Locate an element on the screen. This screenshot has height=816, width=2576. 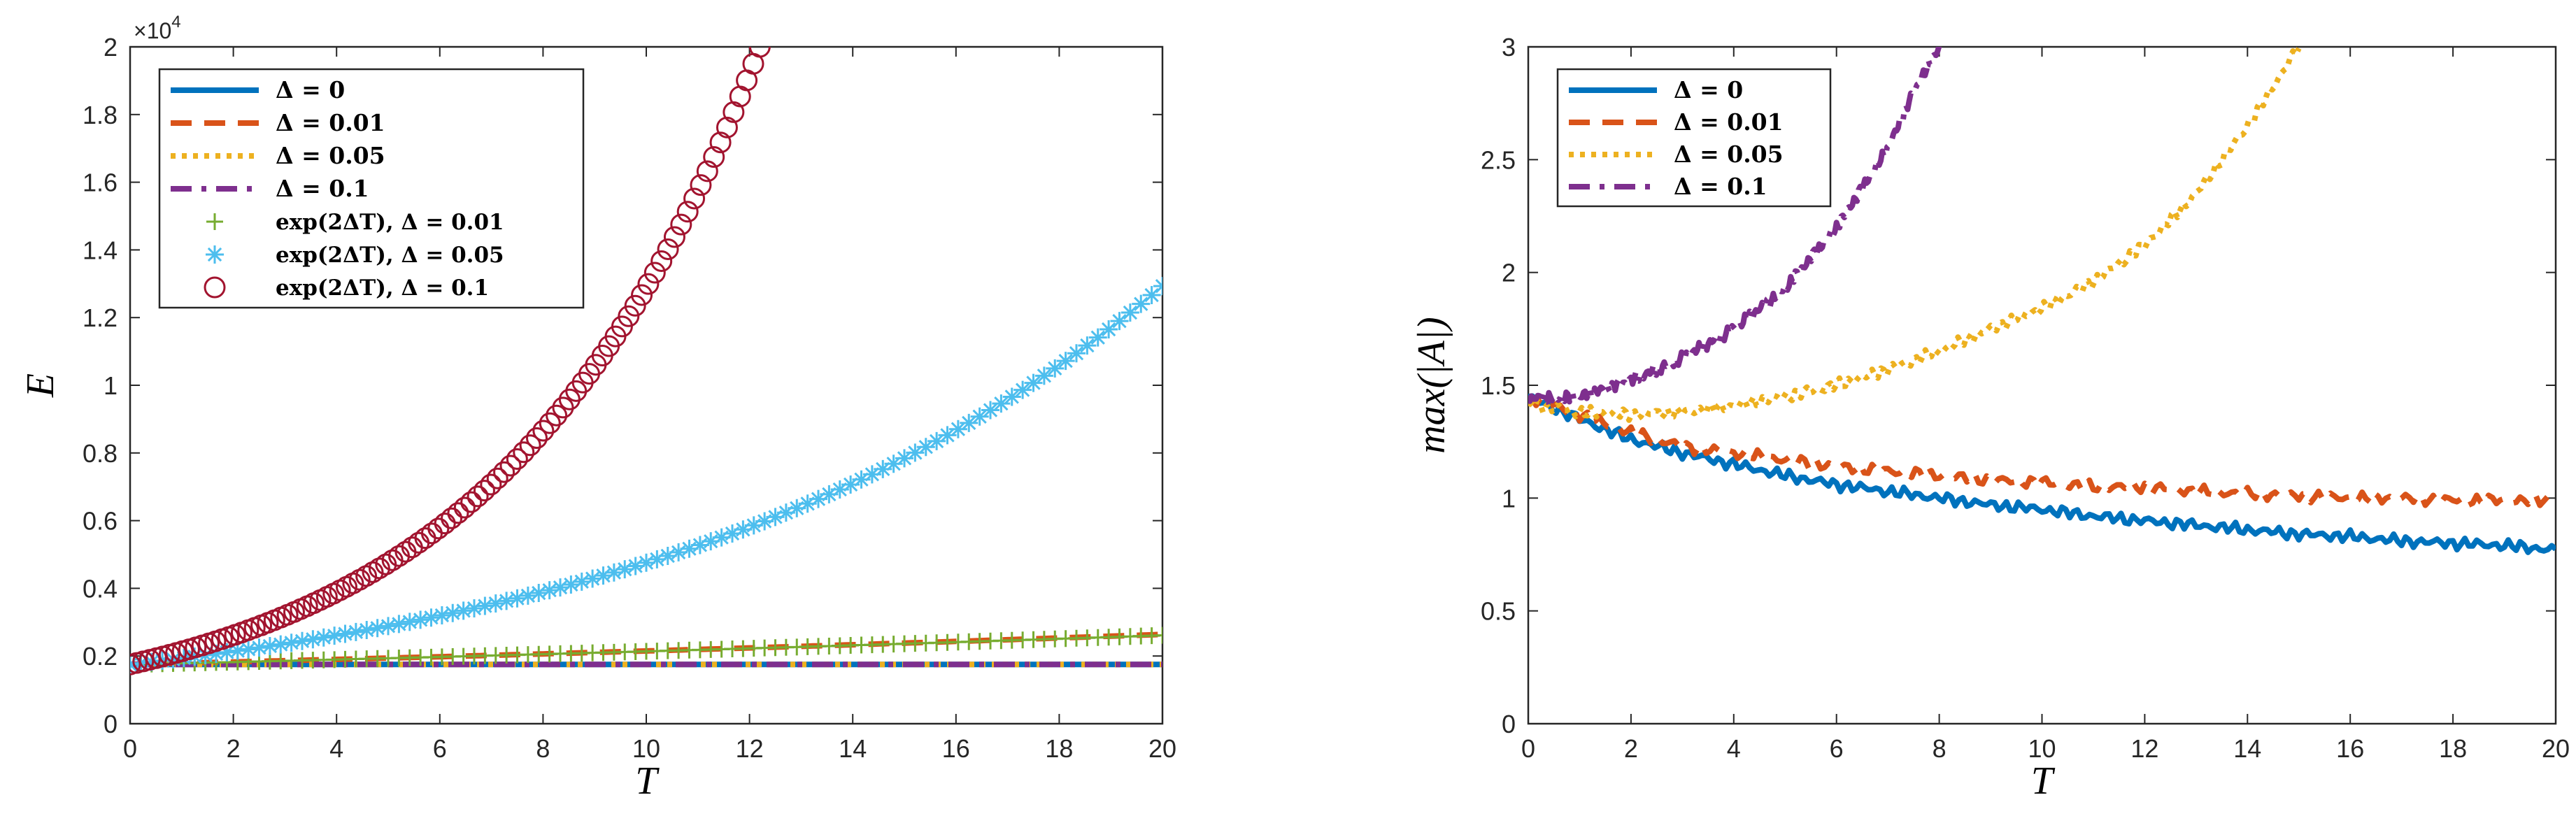
y-tick-label: 2.5 is located at coordinates (1498, 160).